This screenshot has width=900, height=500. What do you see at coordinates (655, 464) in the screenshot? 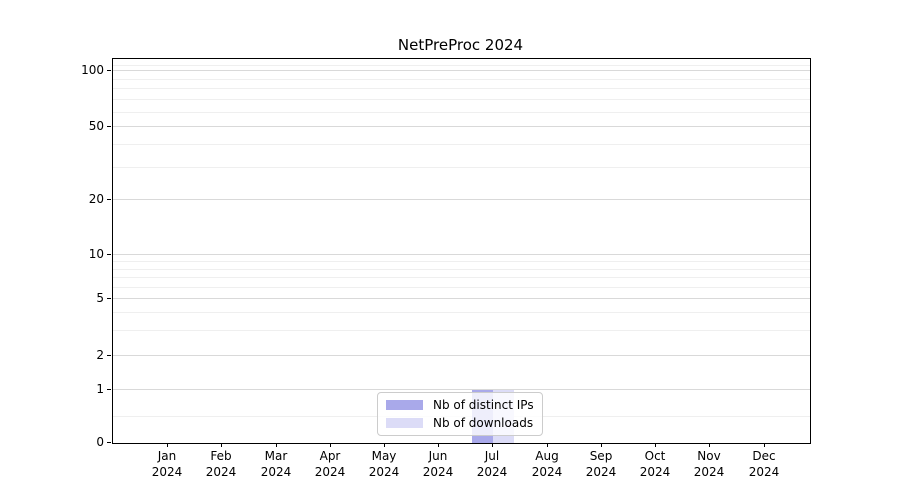
I see `x-axis-tick-label: Oct 2024` at bounding box center [655, 464].